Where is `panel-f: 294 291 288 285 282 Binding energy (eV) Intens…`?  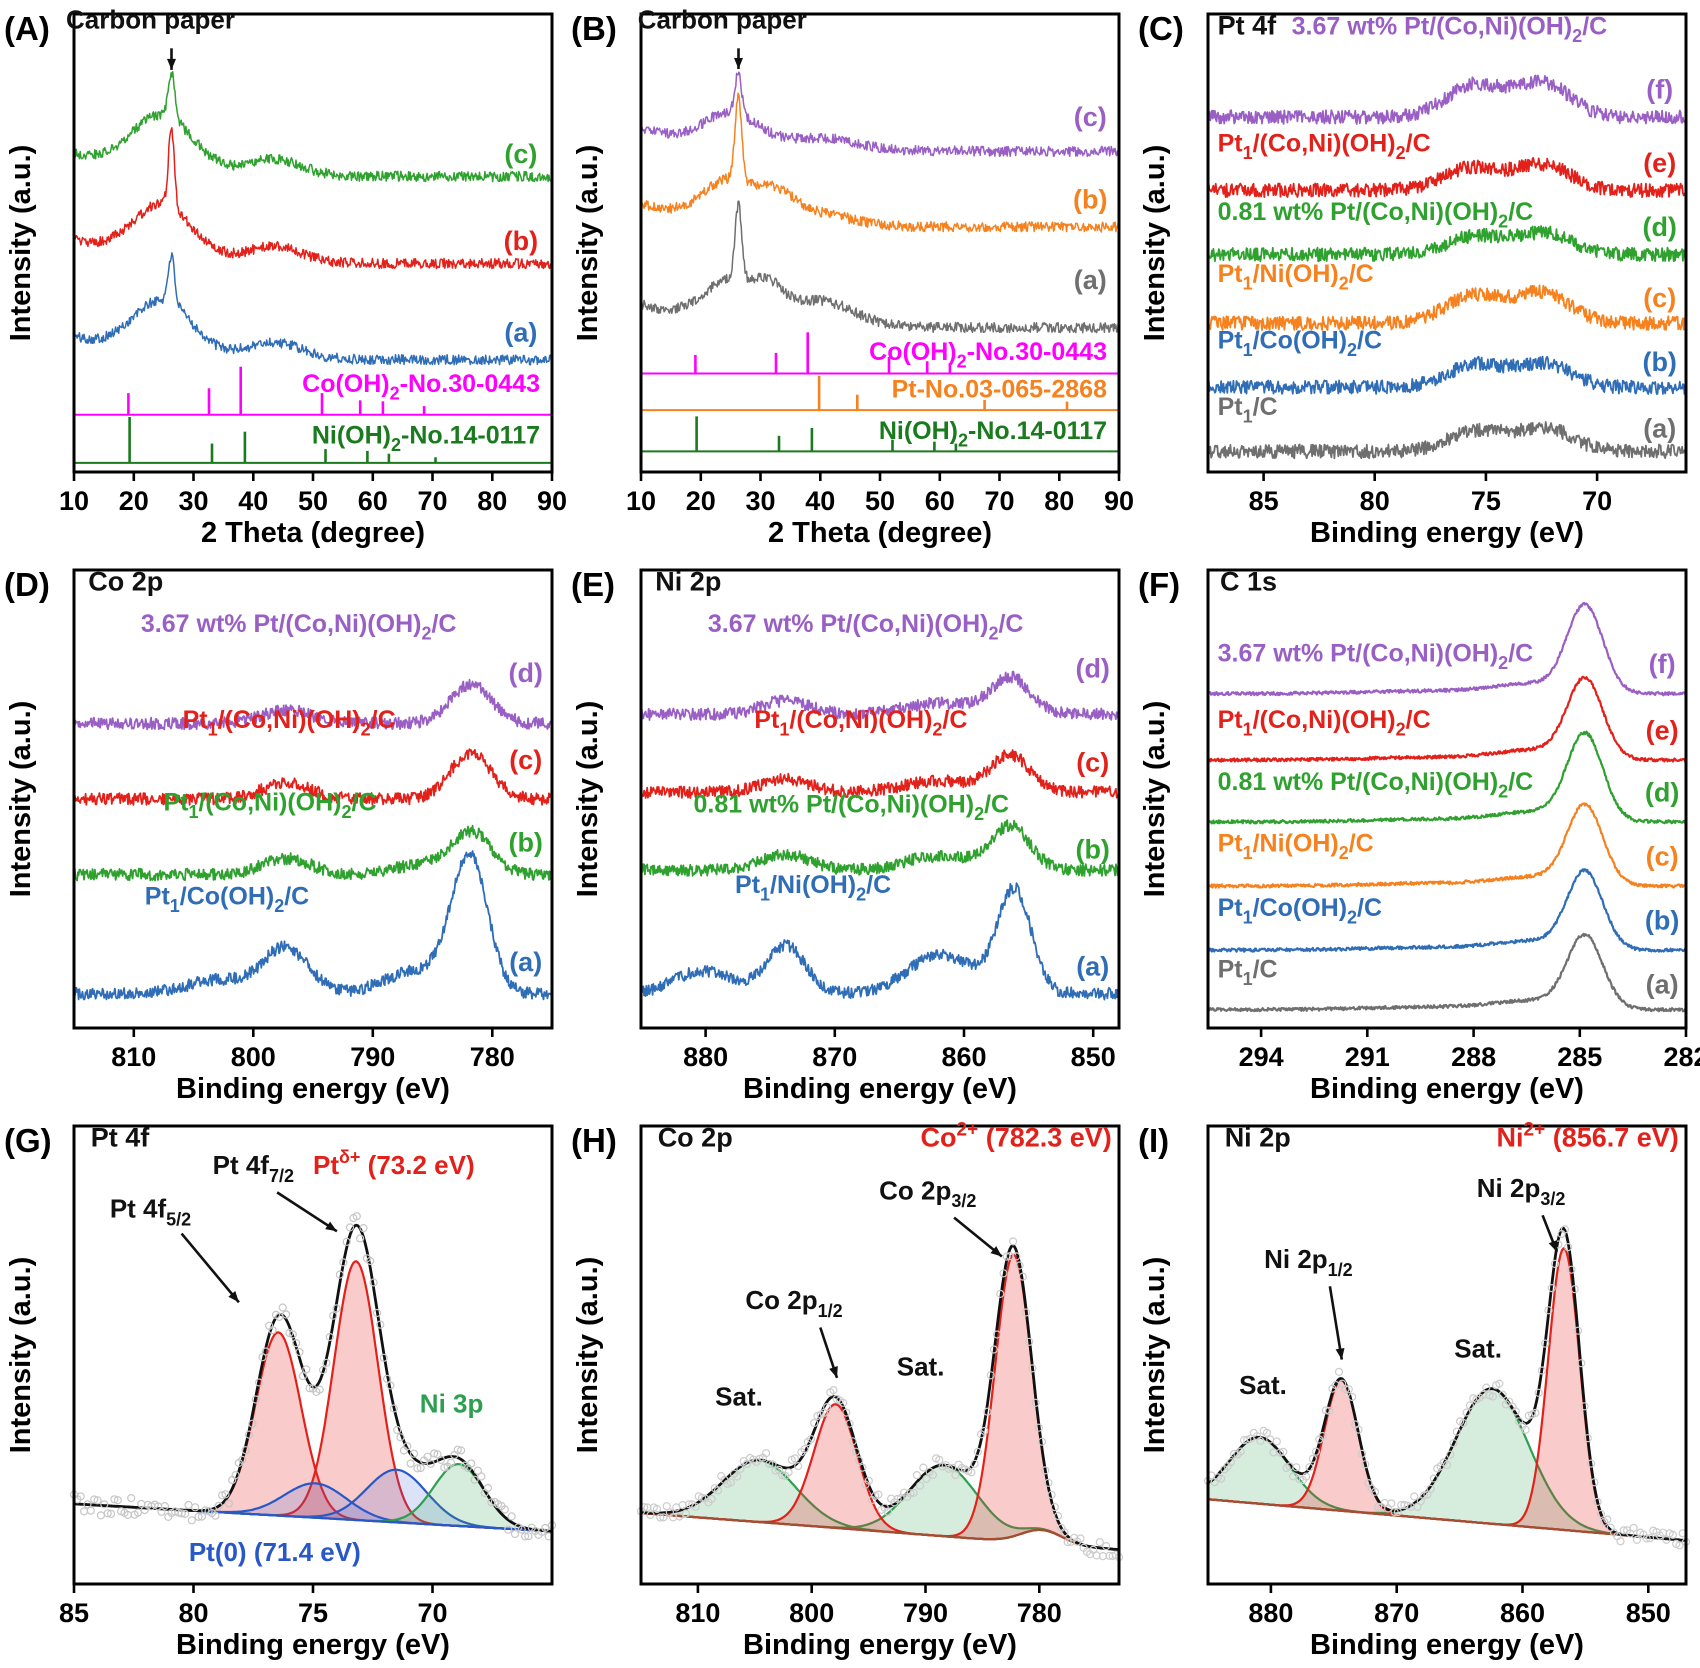 panel-f: 294 291 288 285 282 Binding energy (eV) Intens… is located at coordinates (1417, 834).